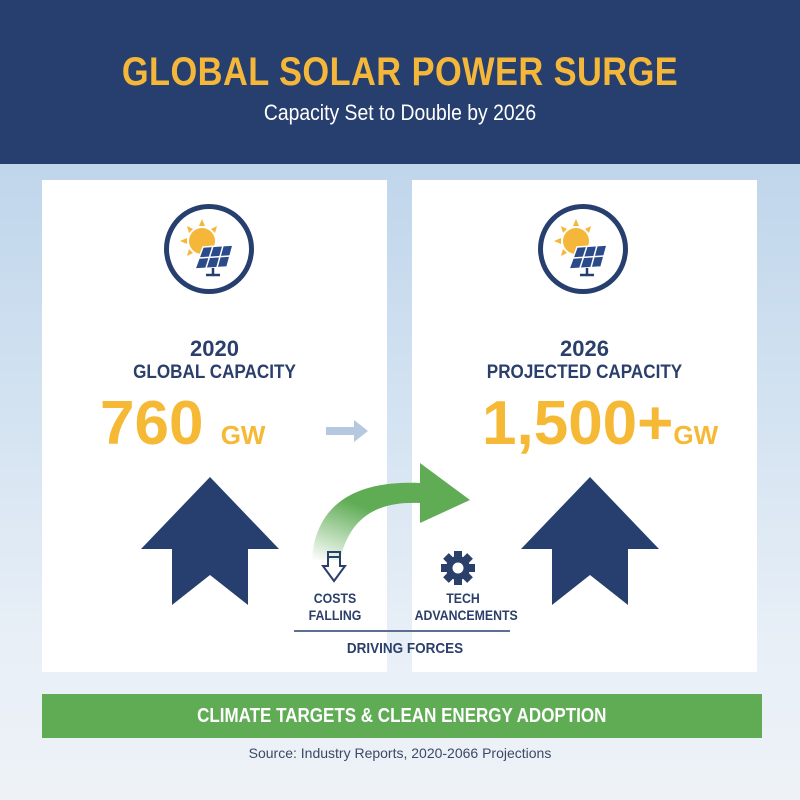  What do you see at coordinates (466, 615) in the screenshot?
I see `force-line-2: ADVANCEMENTS` at bounding box center [466, 615].